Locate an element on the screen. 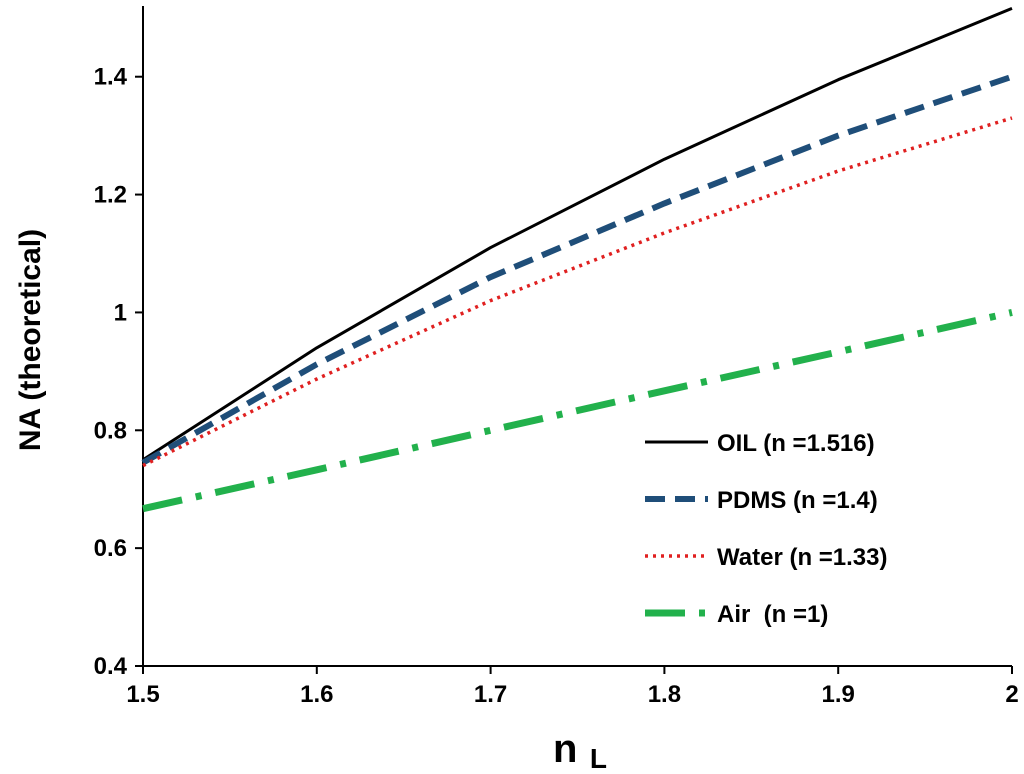 This screenshot has width=1024, height=774. y-axis-title: NA (theoretical) is located at coordinates (30, 340).